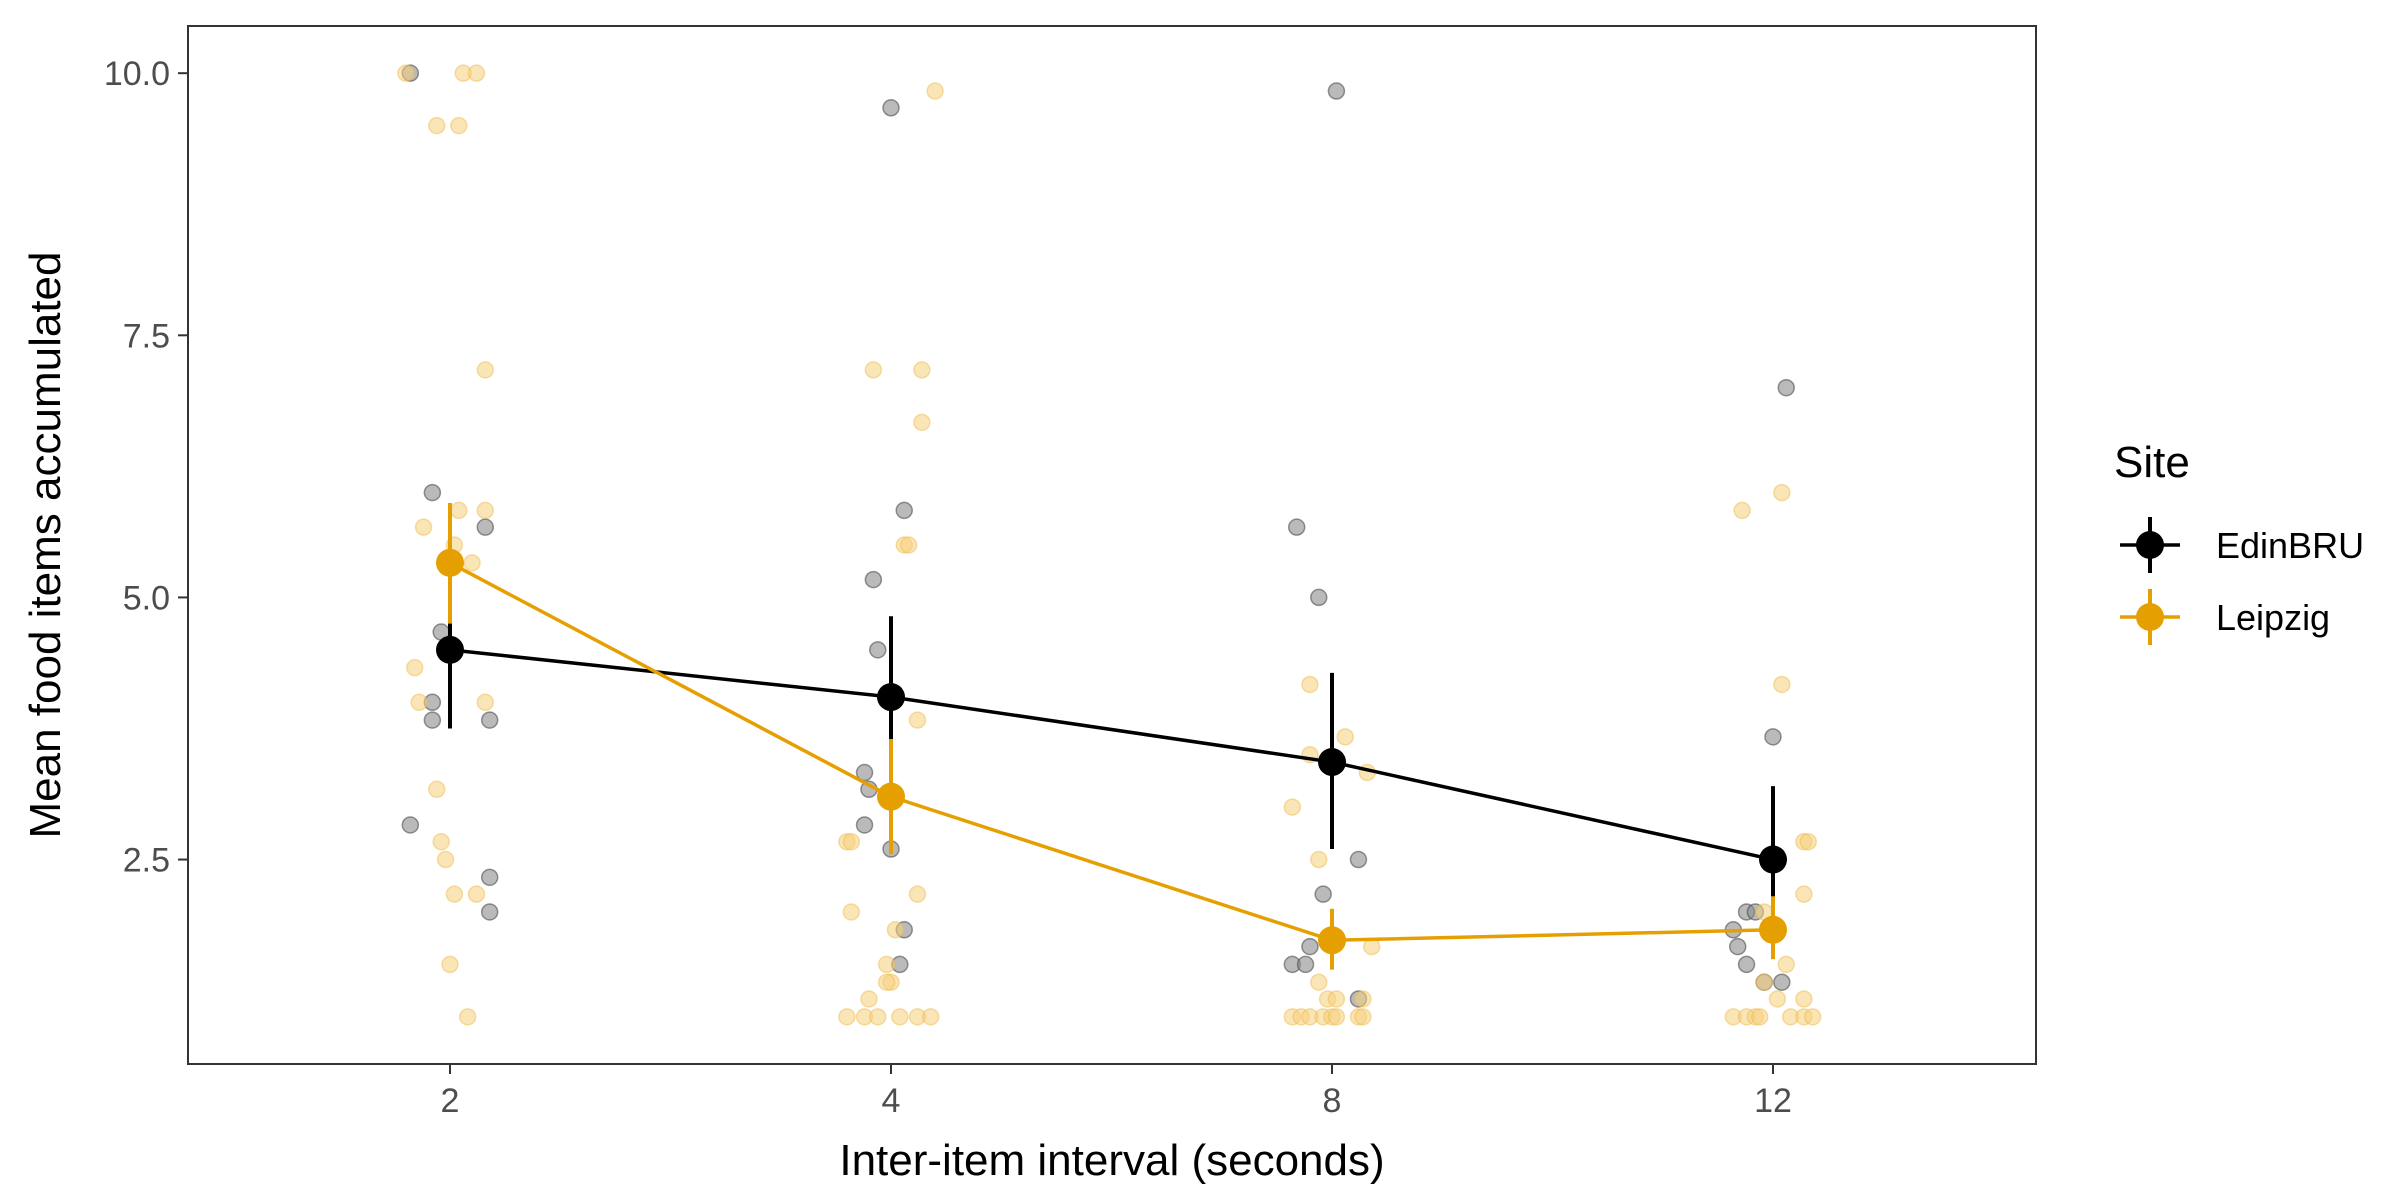 This screenshot has height=1200, width=2400. Describe the element at coordinates (137, 74) in the screenshot. I see `y-tick-label: 10.0` at that location.